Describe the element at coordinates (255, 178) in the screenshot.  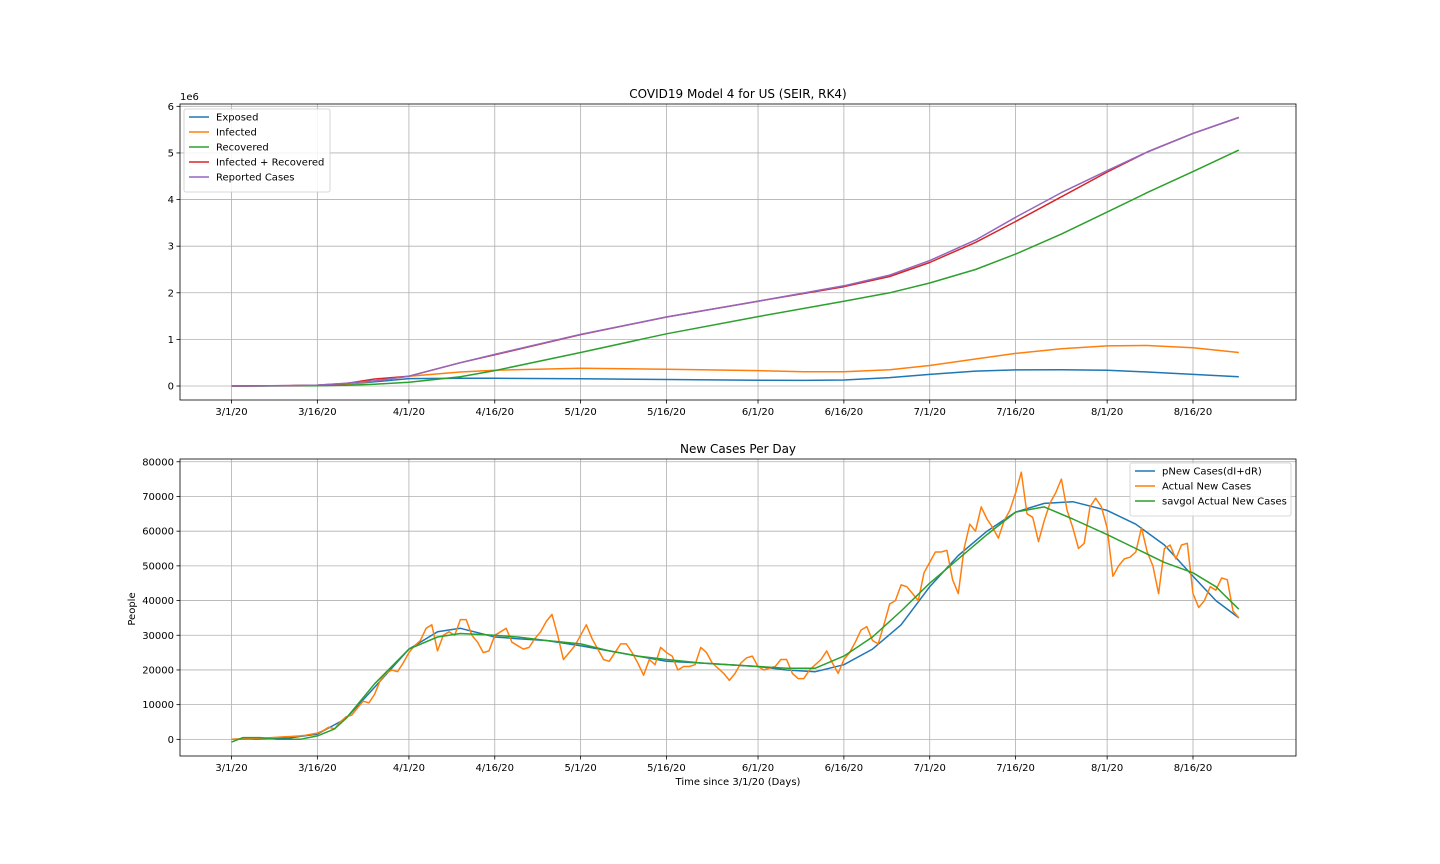
I see `model-legend-label: Reported Cases` at that location.